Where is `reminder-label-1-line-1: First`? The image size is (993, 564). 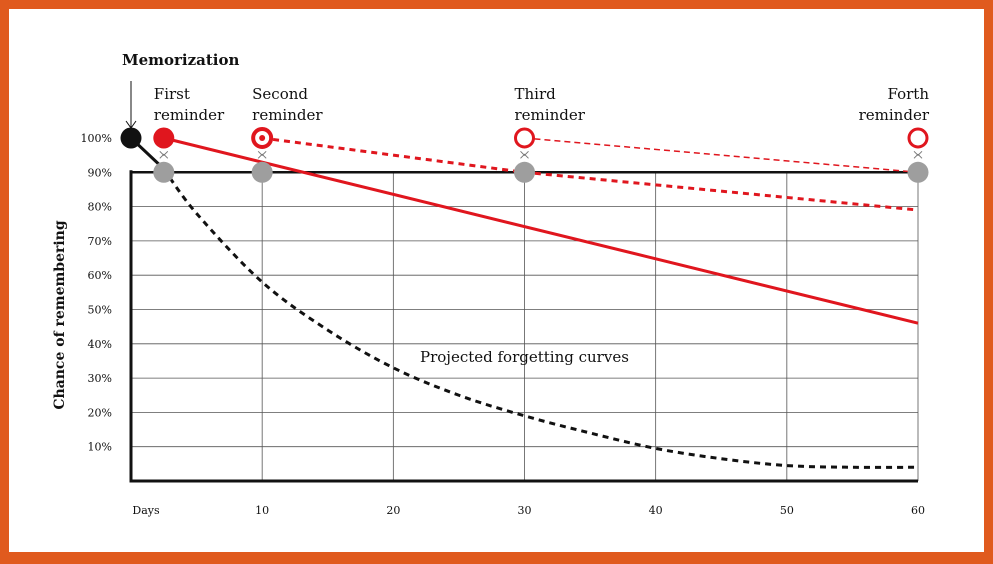
reminder-label-1-line-1: First is located at coordinates (172, 94).